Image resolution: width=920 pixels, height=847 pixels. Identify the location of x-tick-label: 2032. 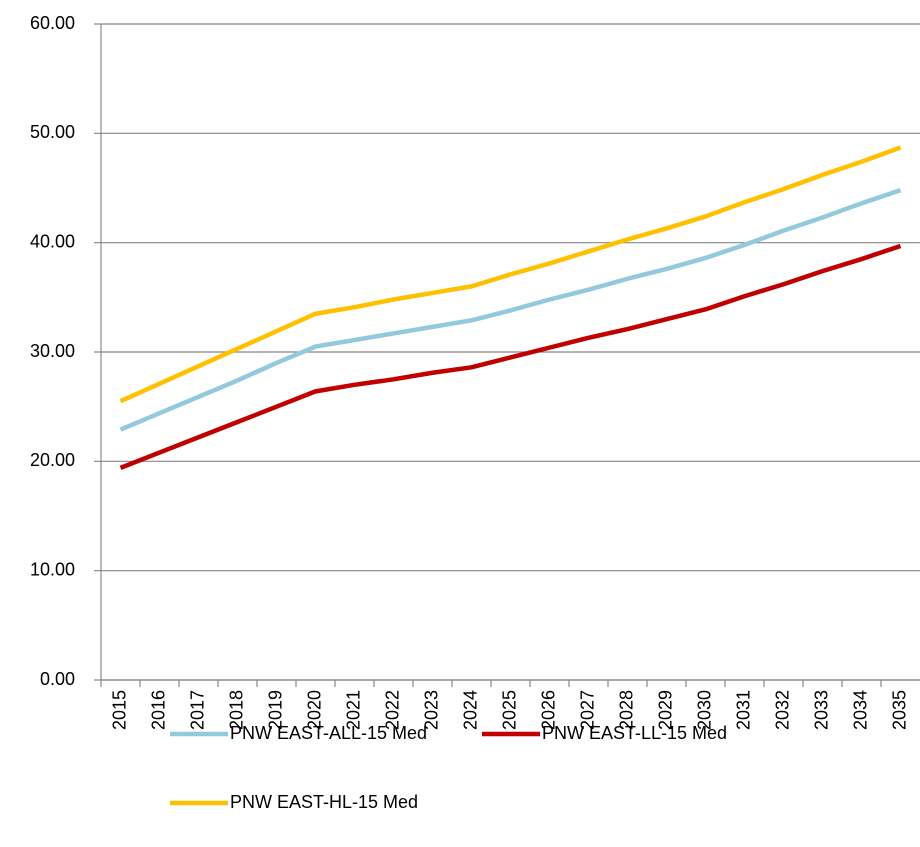
(782, 710).